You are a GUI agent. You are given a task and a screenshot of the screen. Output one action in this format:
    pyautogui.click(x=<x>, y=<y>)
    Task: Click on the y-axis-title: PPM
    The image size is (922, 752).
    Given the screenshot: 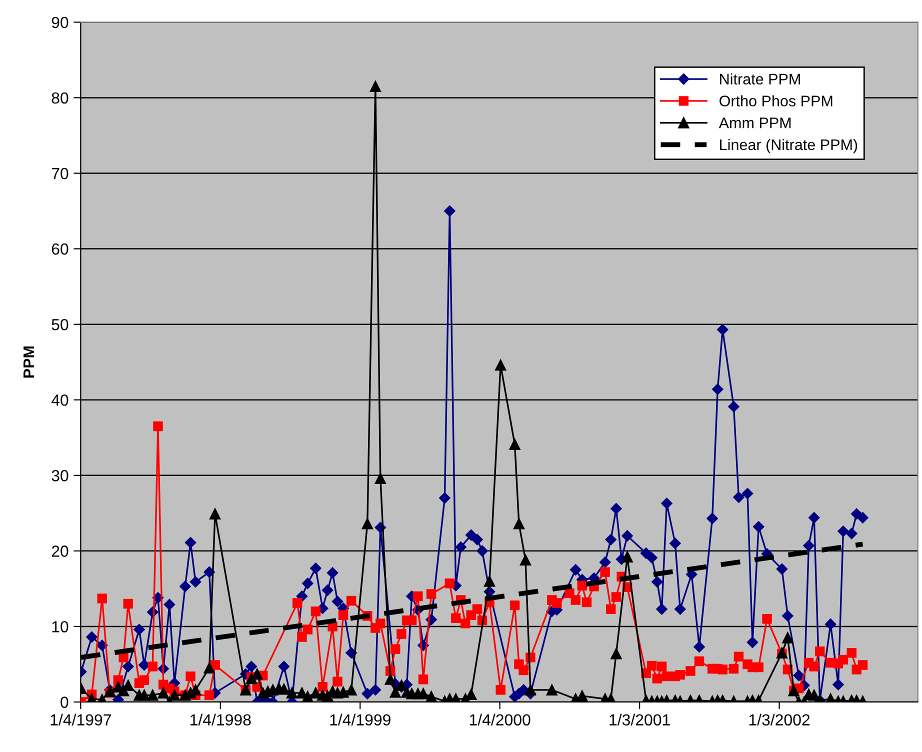 What is the action you would take?
    pyautogui.click(x=29, y=362)
    